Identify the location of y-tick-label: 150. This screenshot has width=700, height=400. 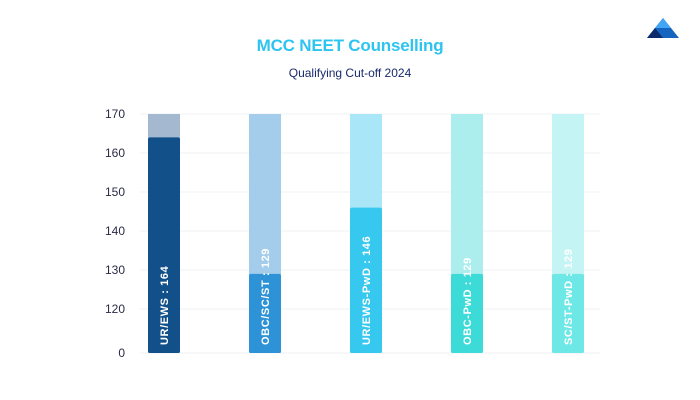
(115, 192).